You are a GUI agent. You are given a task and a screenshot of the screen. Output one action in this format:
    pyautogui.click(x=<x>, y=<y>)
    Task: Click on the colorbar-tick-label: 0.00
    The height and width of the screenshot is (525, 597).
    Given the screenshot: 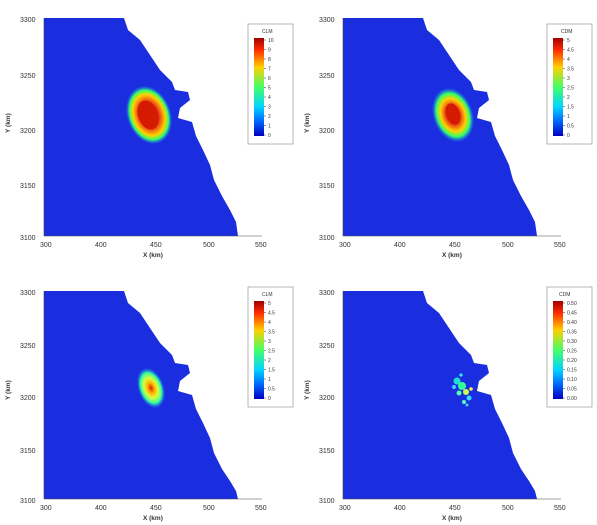 What is the action you would take?
    pyautogui.click(x=572, y=399)
    